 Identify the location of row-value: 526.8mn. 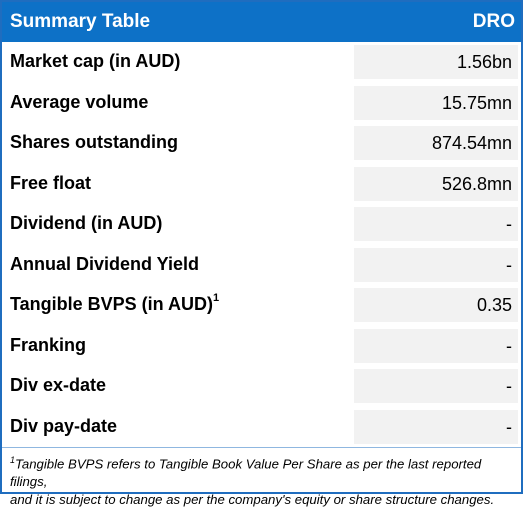
(436, 183).